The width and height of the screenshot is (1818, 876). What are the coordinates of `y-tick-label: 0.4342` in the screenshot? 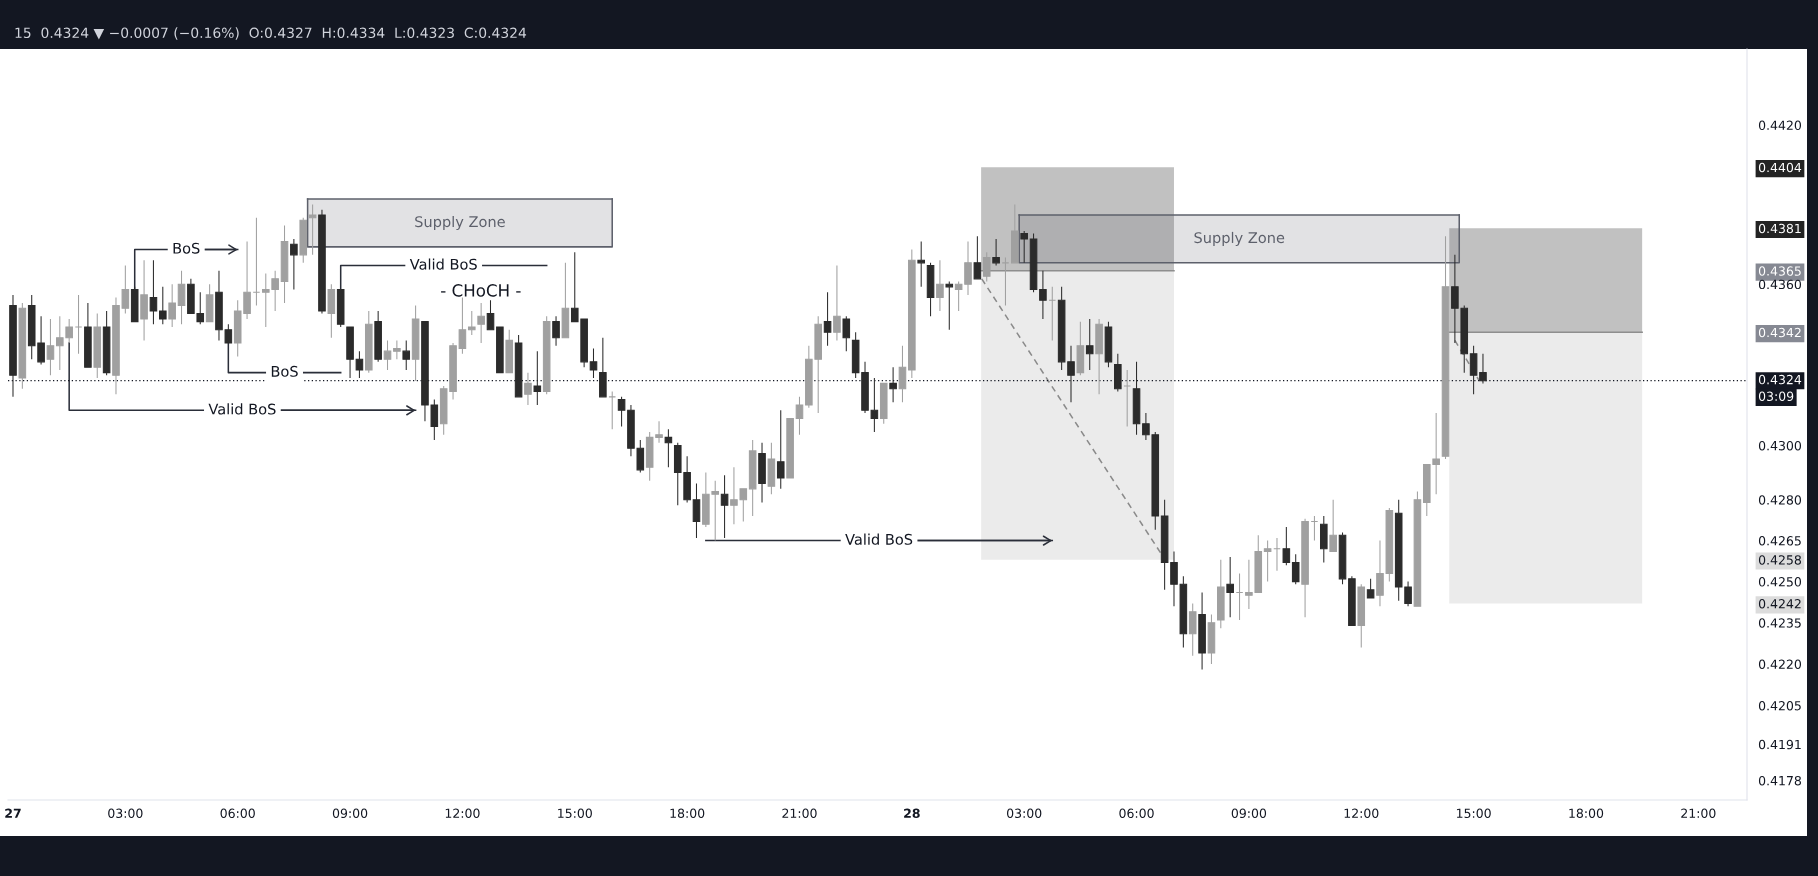 It's located at (1779, 332).